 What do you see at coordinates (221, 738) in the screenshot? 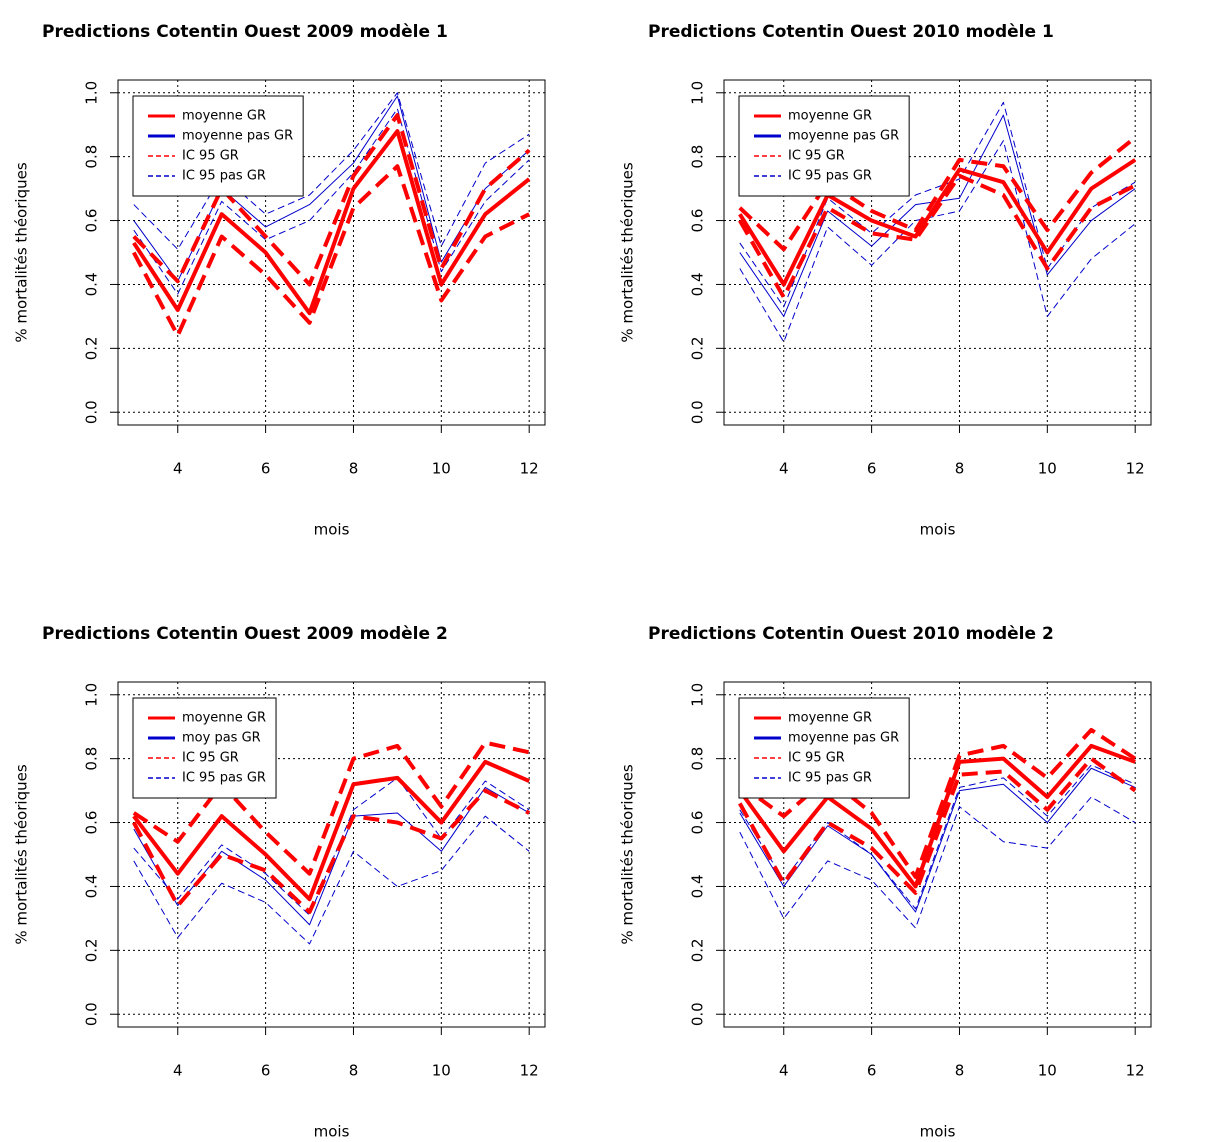
I see `legend-label: moy pas GR` at bounding box center [221, 738].